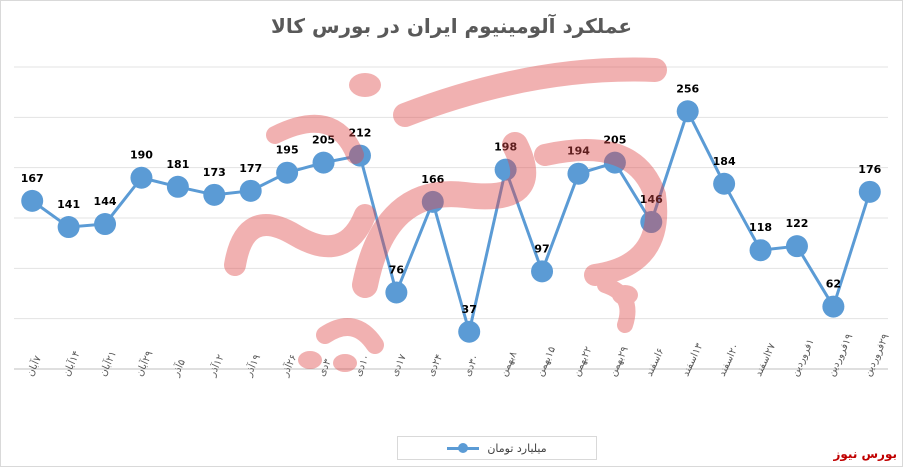  Describe the element at coordinates (619, 361) in the screenshot. I see `x-tick-label: ۲۹بهمن` at that location.